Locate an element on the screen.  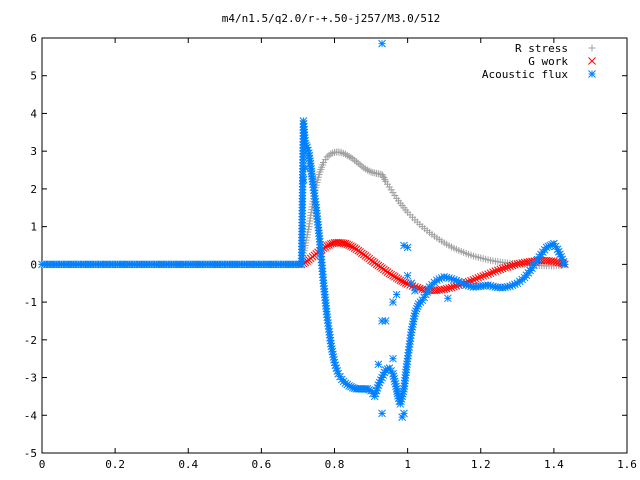
y-tick-label: 0 is located at coordinates (33, 264).